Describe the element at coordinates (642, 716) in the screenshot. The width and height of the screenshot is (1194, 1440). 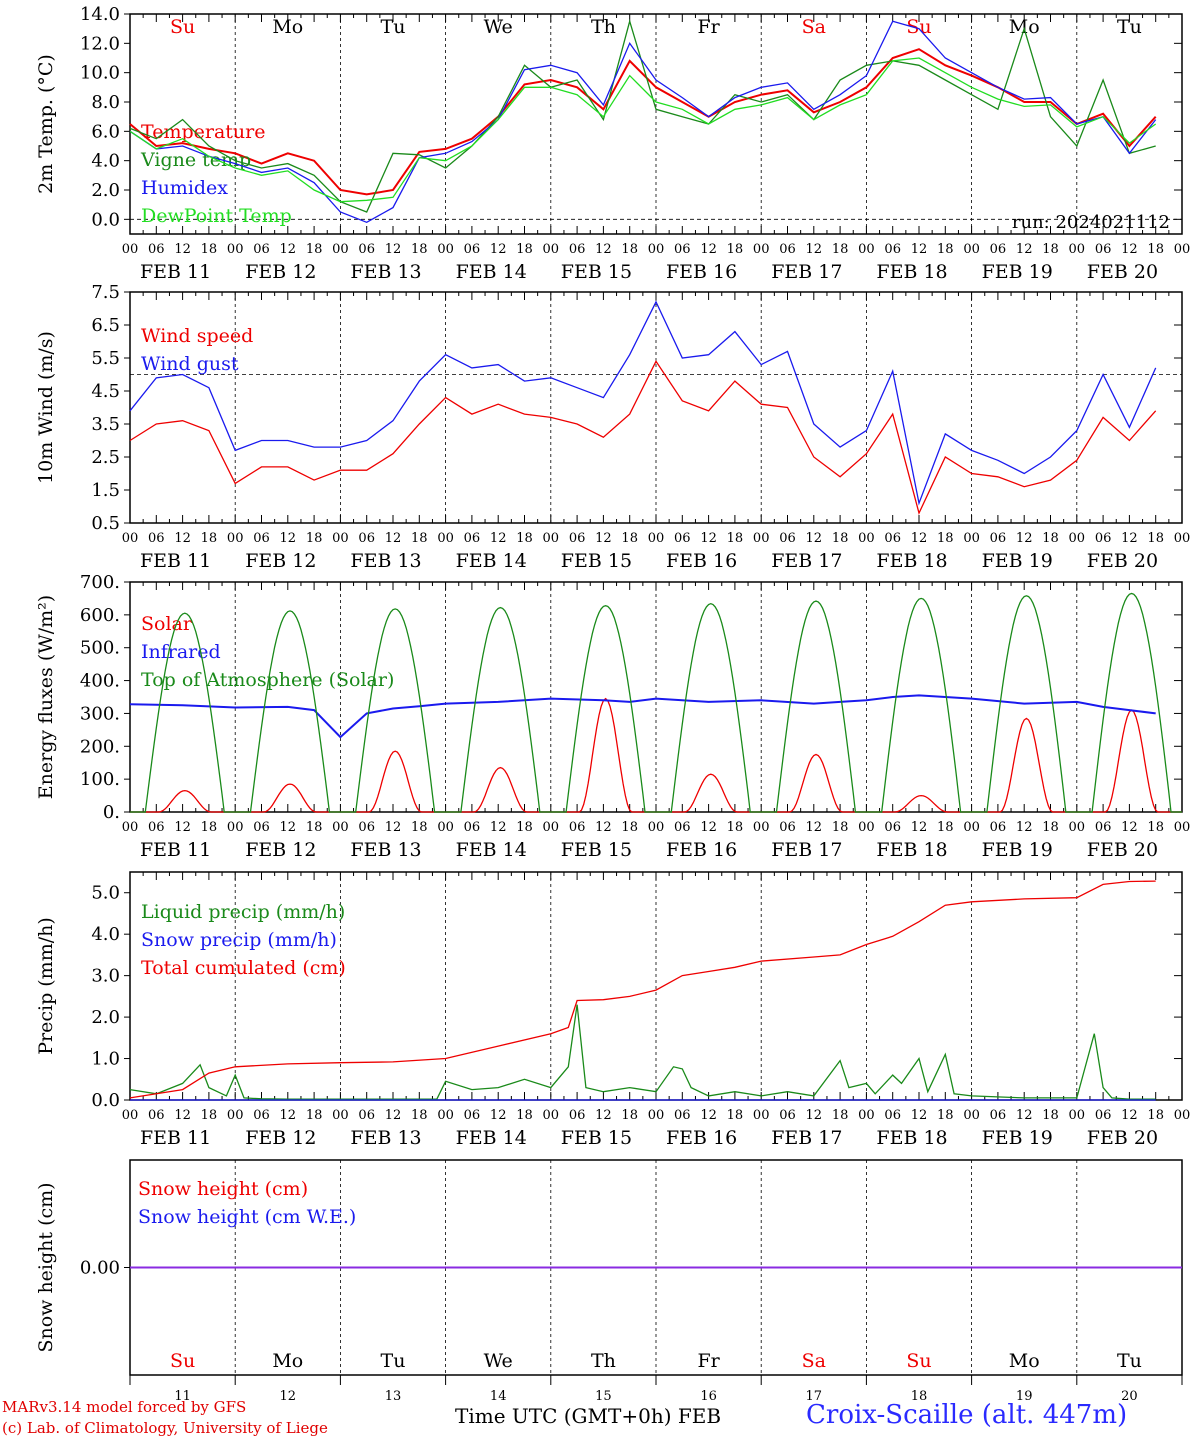
I see `series-line-infrared` at that location.